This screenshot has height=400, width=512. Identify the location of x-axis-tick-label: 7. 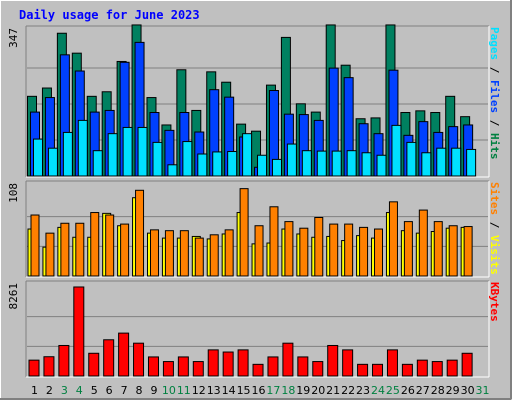
(124, 390).